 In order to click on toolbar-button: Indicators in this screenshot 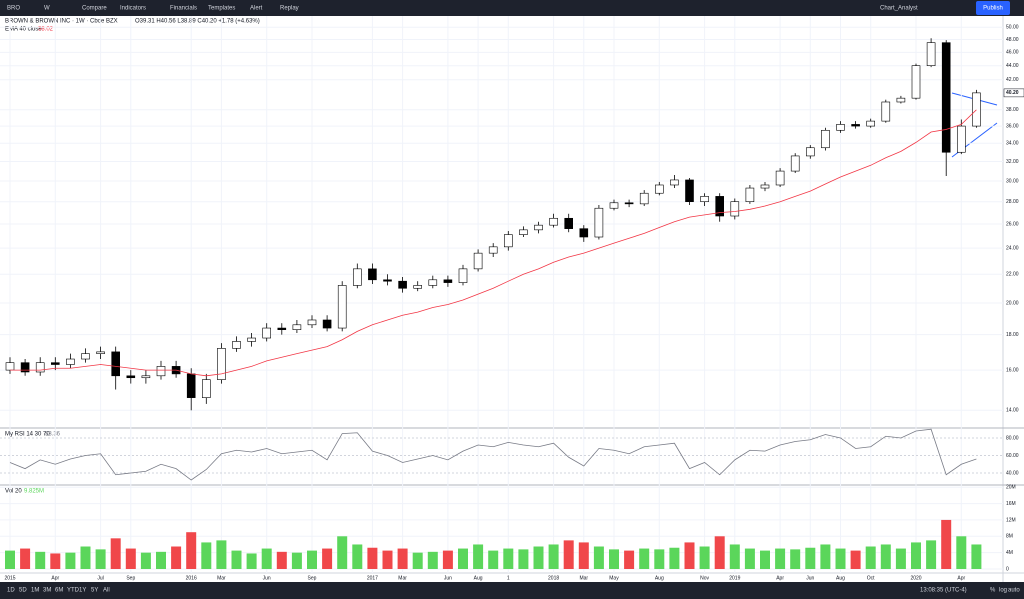, I will do `click(133, 9)`.